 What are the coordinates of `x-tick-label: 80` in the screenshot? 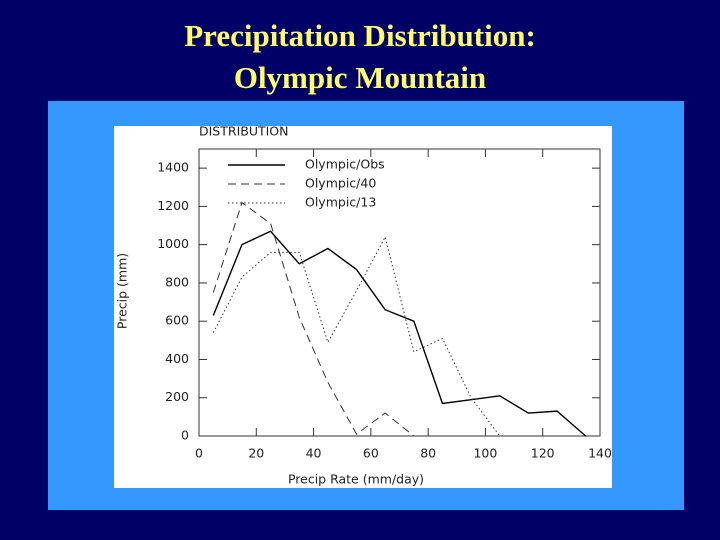 It's located at (428, 453).